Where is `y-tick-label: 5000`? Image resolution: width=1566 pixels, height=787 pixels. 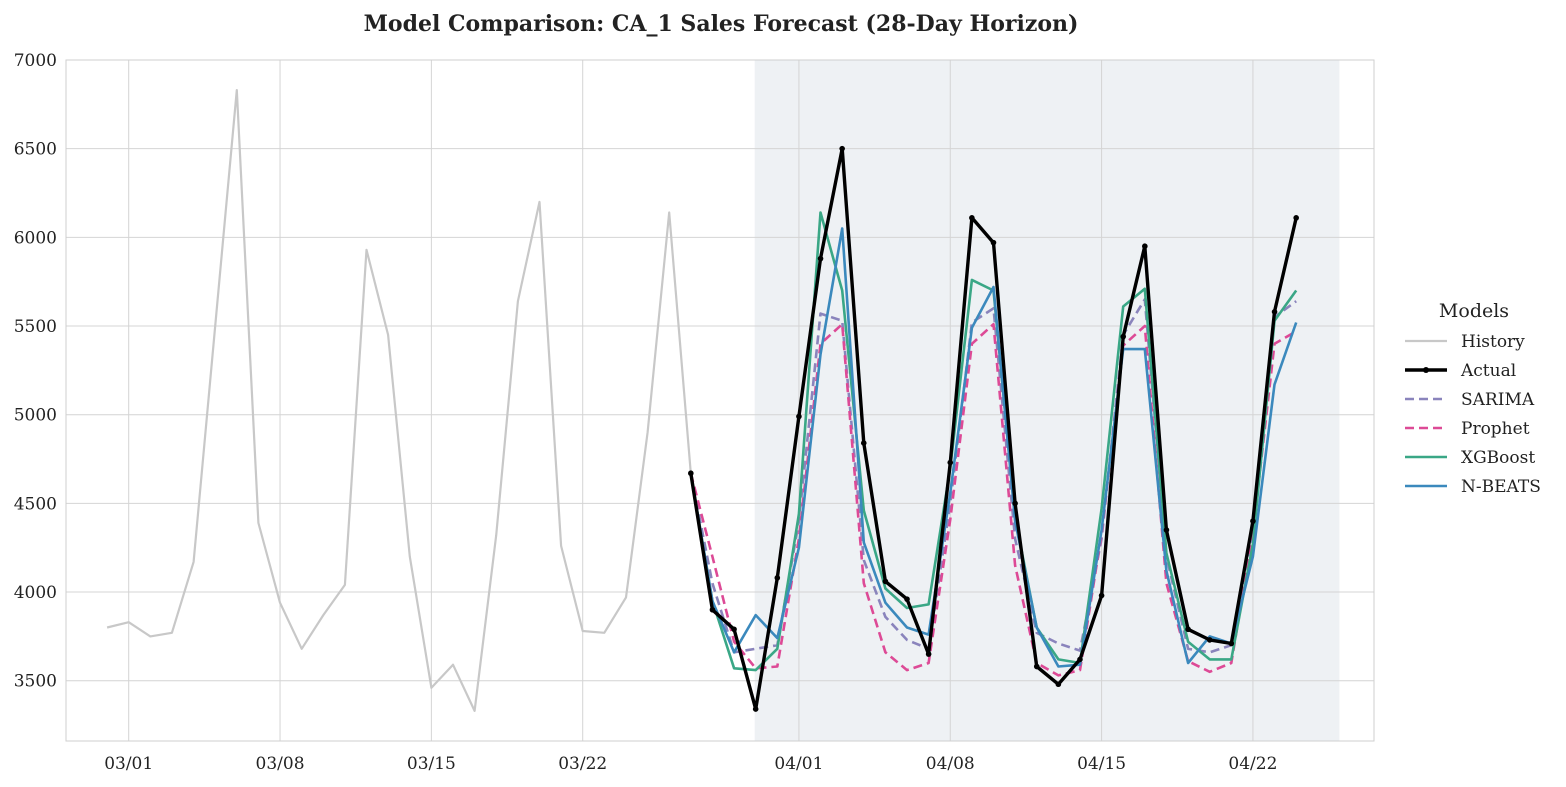
y-tick-label: 5000 is located at coordinates (35, 416).